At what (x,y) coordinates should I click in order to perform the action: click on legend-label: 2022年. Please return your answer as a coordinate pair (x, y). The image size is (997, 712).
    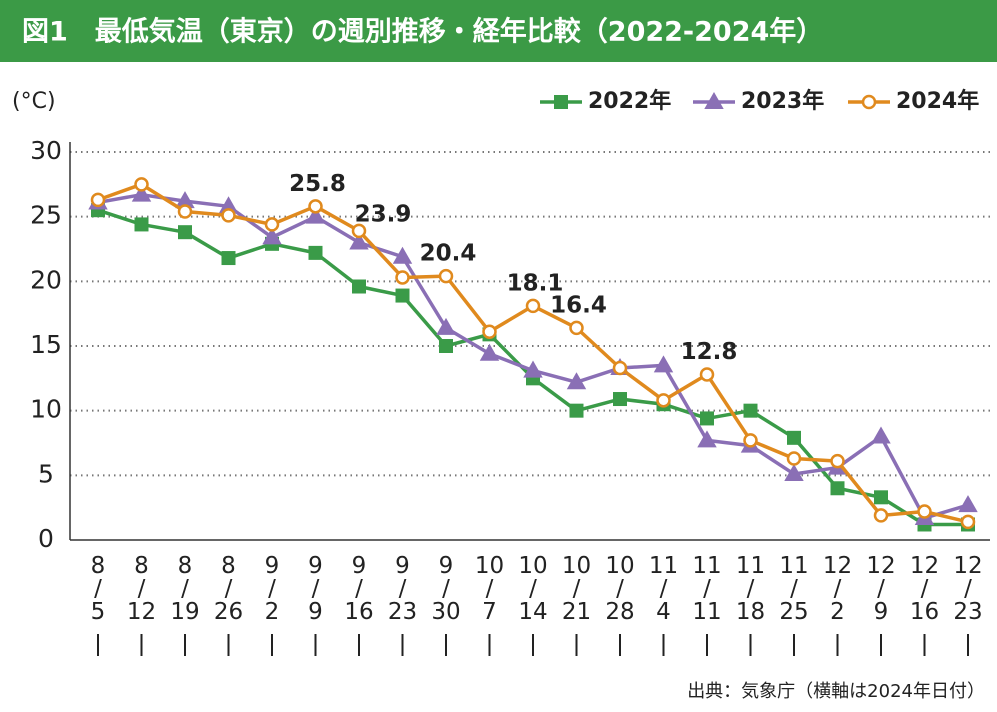
    Looking at the image, I should click on (629, 101).